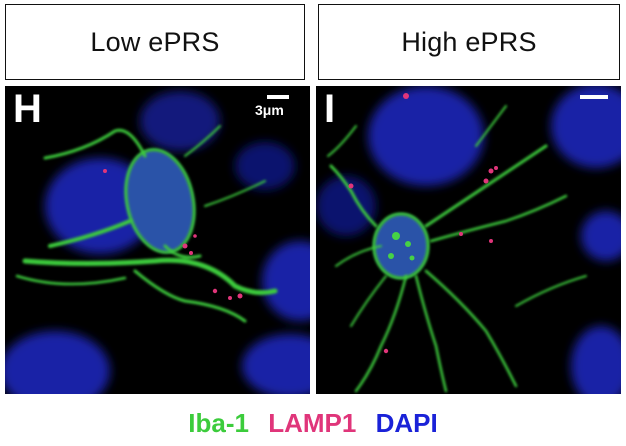  I want to click on panel-letter-h: H, so click(27, 109).